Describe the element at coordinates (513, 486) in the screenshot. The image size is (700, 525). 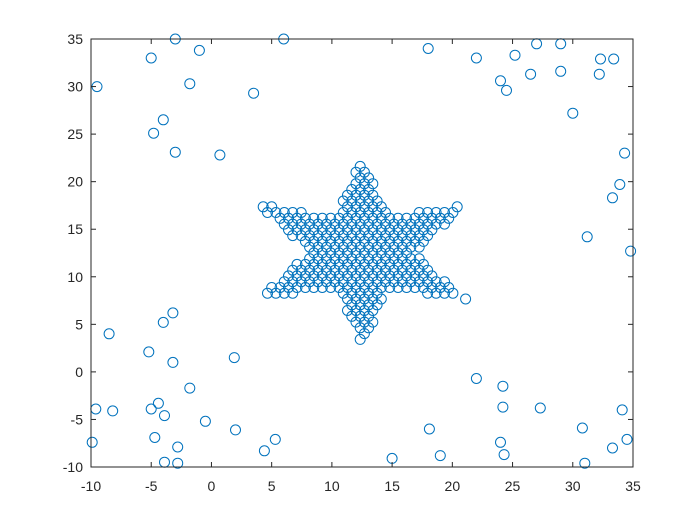
I see `x-tick-label: 25` at that location.